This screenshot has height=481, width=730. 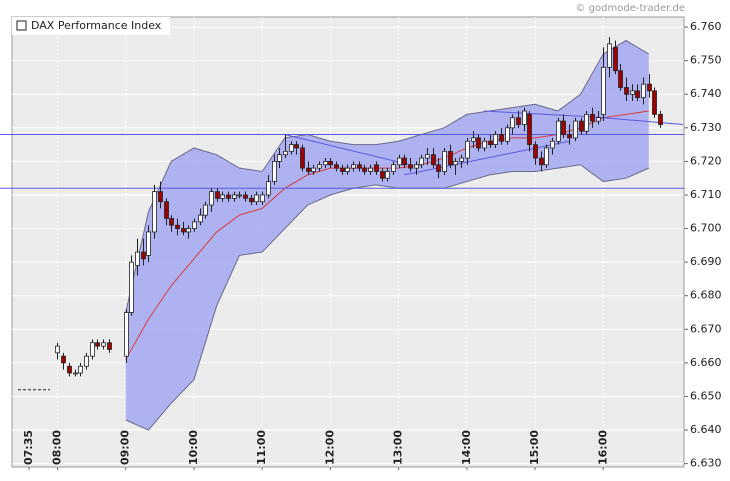 I want to click on y-tick-label: 6.660, so click(x=706, y=362).